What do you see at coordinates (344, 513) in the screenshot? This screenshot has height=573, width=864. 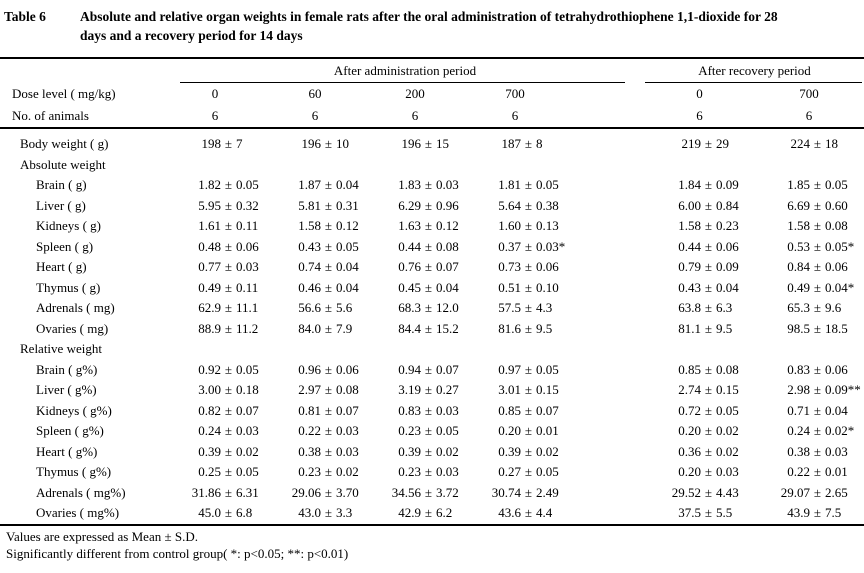 I see `value-sd: 3.3` at bounding box center [344, 513].